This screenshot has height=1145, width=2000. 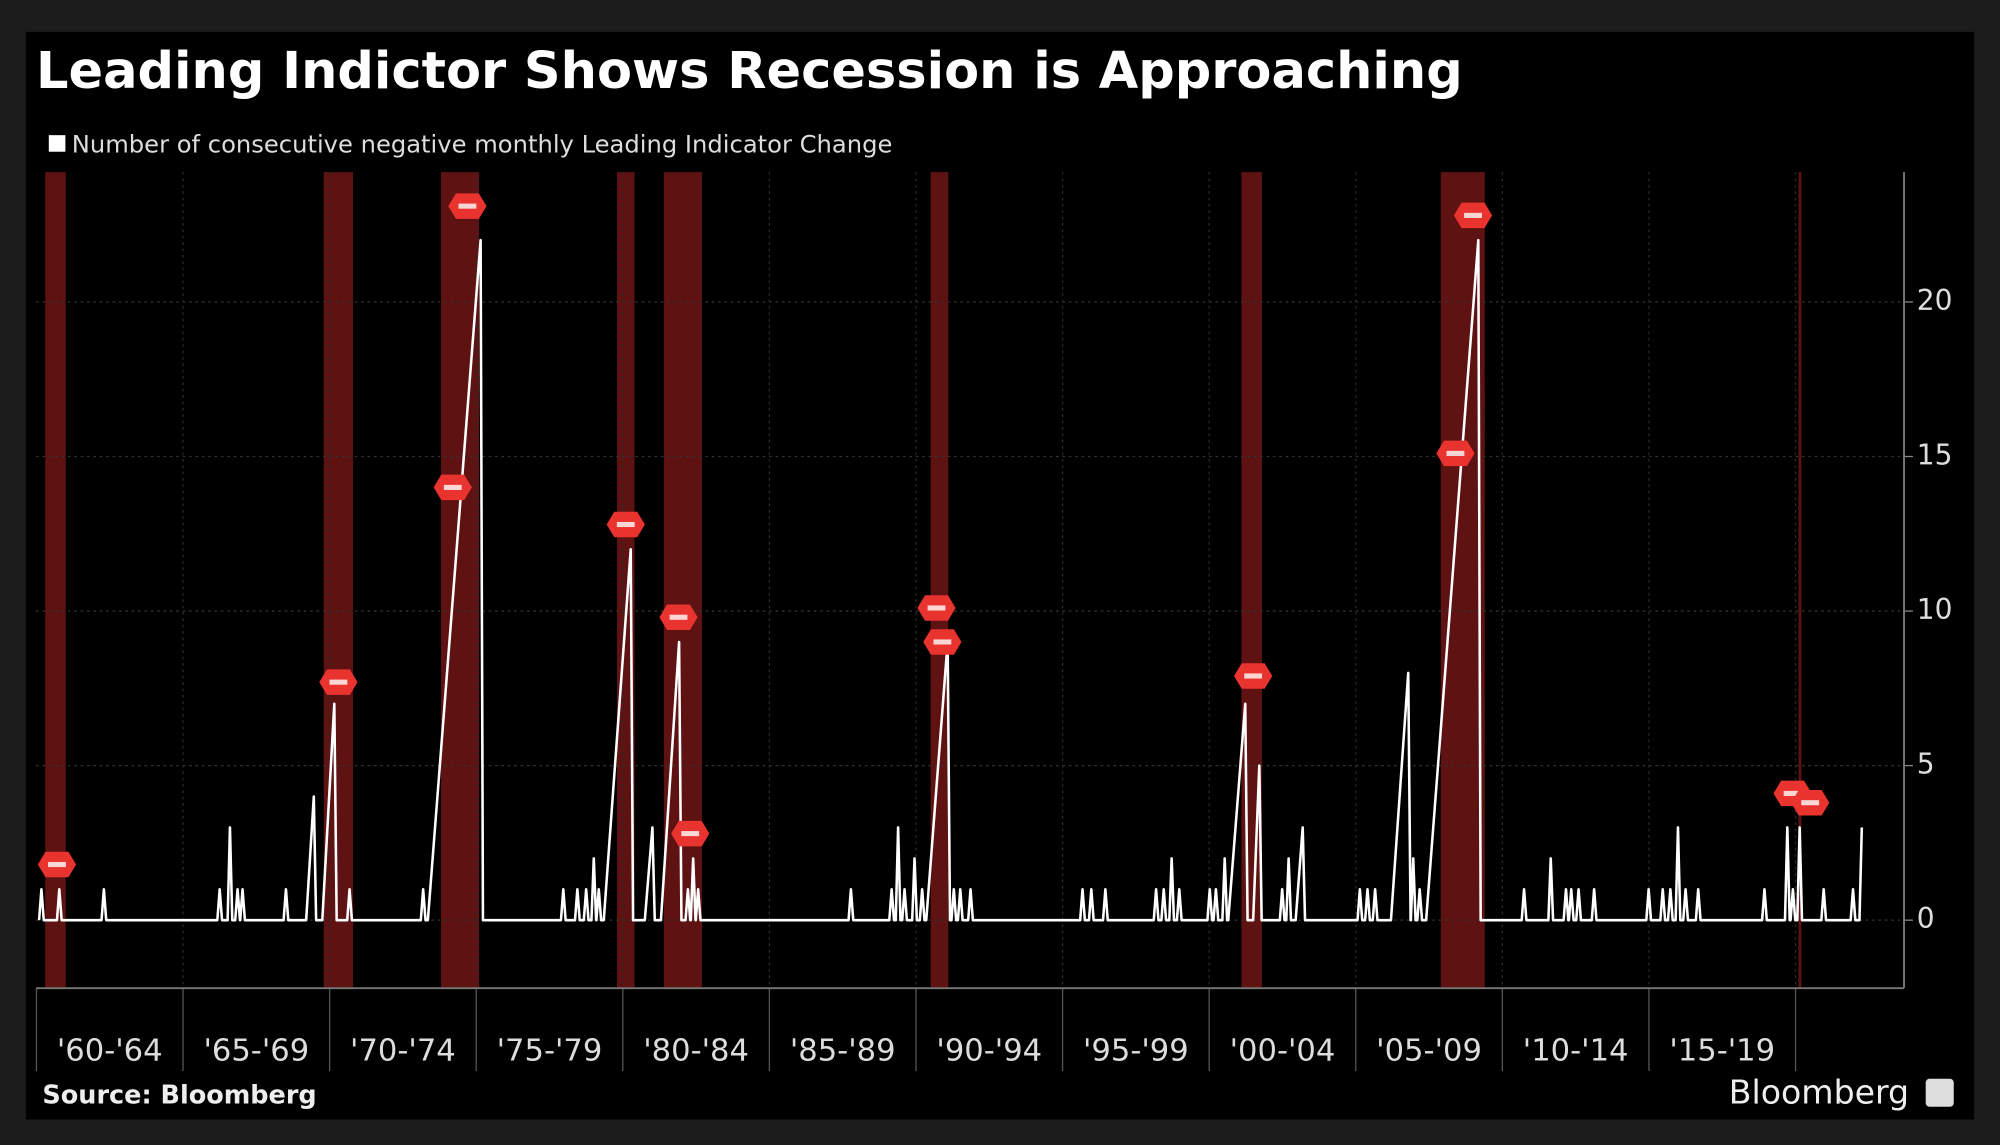 I want to click on x-tick-label: '65-'69, so click(x=256, y=1050).